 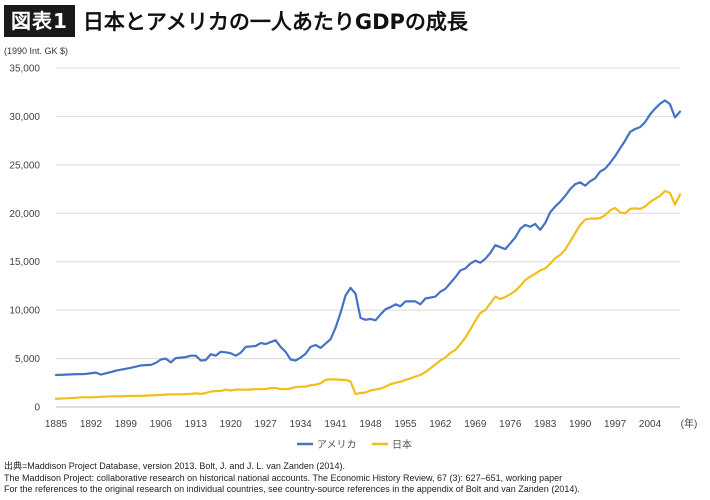 What do you see at coordinates (300, 424) in the screenshot?
I see `x-tick-label: 1934` at bounding box center [300, 424].